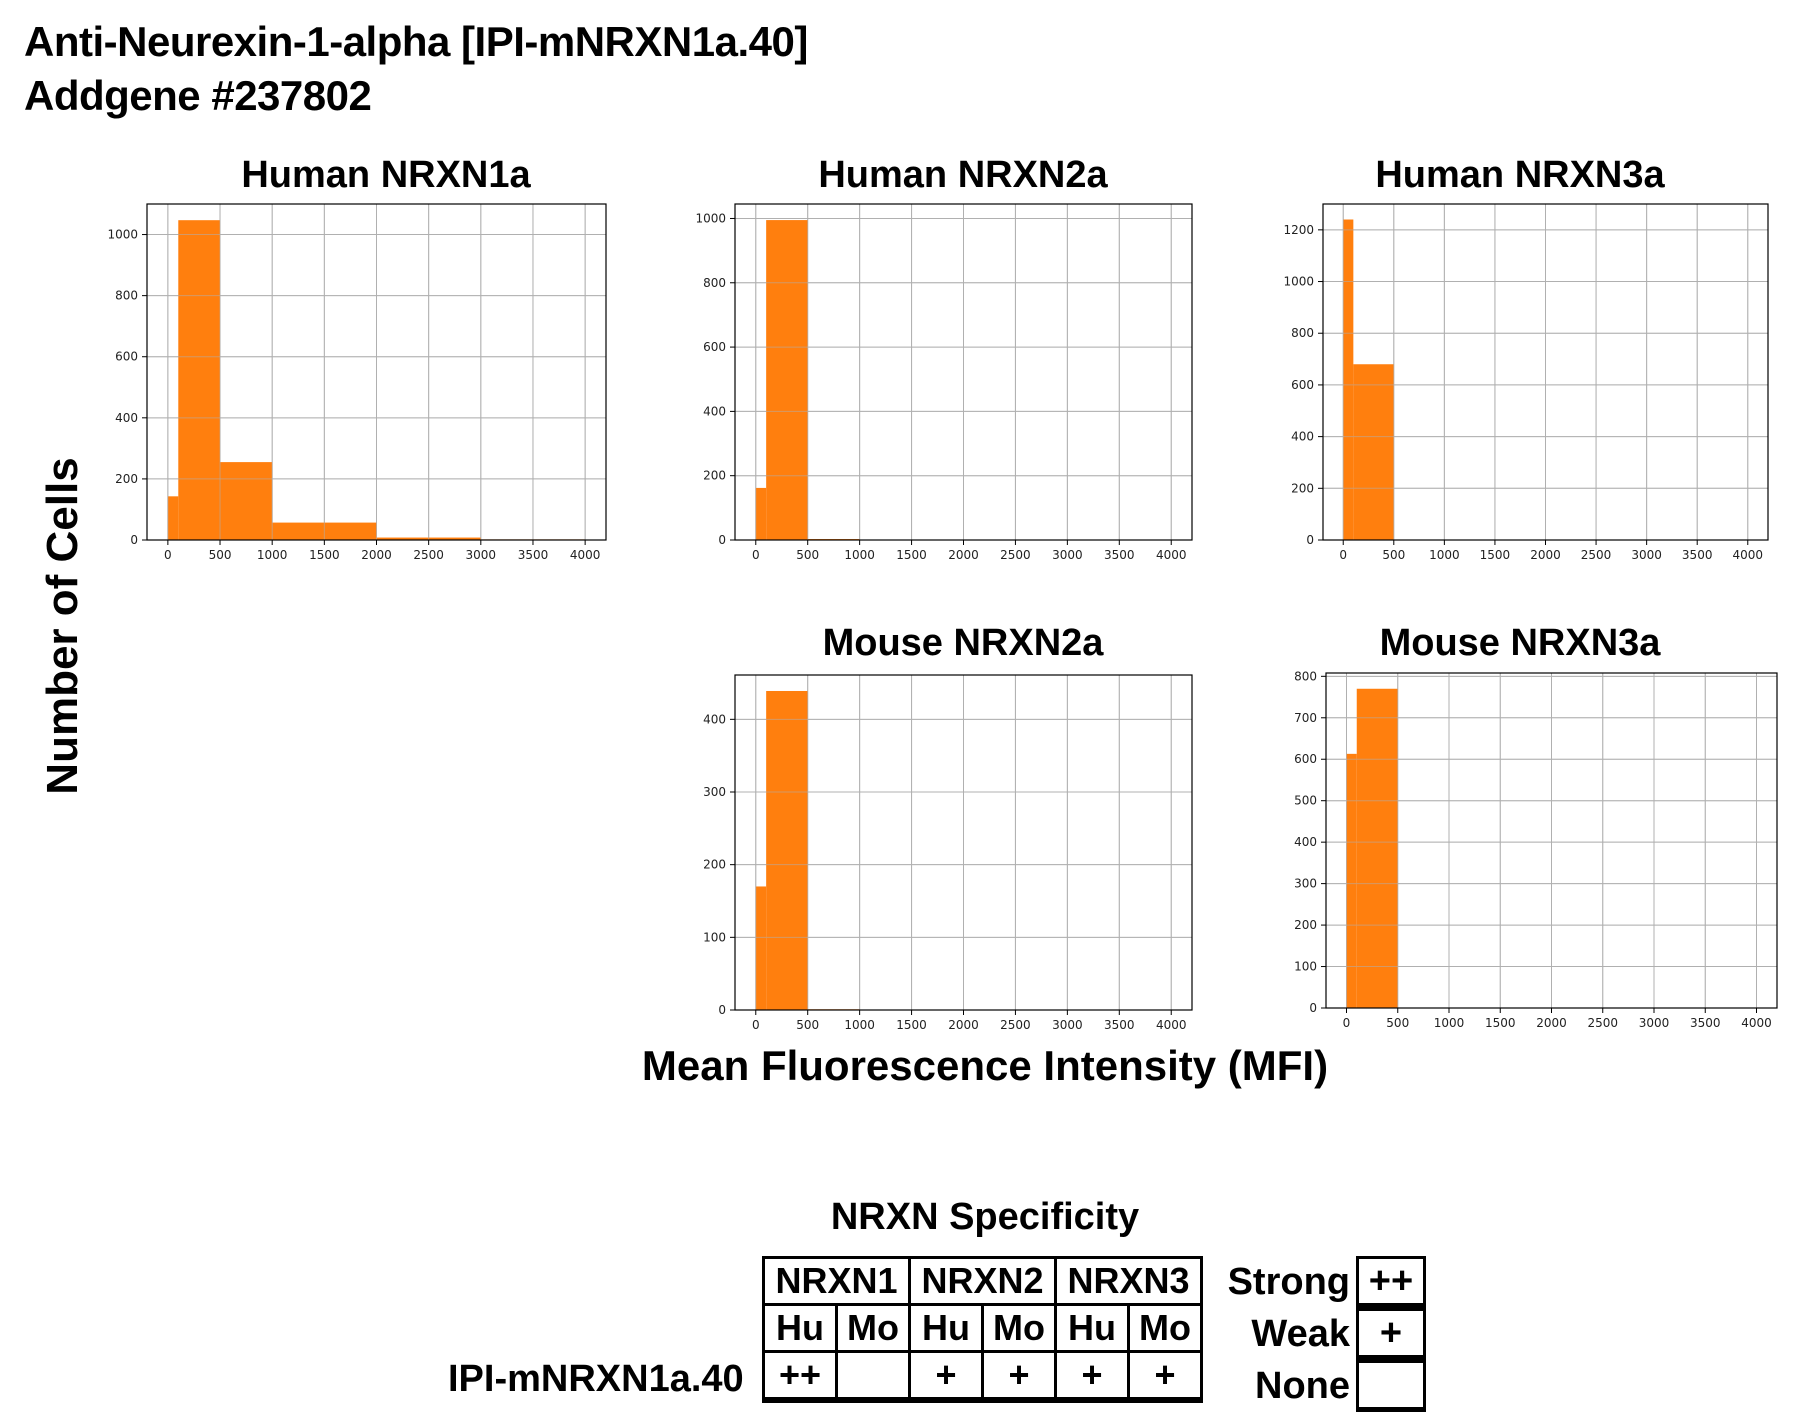  I want to click on species-header-row: Hu Mo Hu Mo Hu Mo, so click(982, 1328).